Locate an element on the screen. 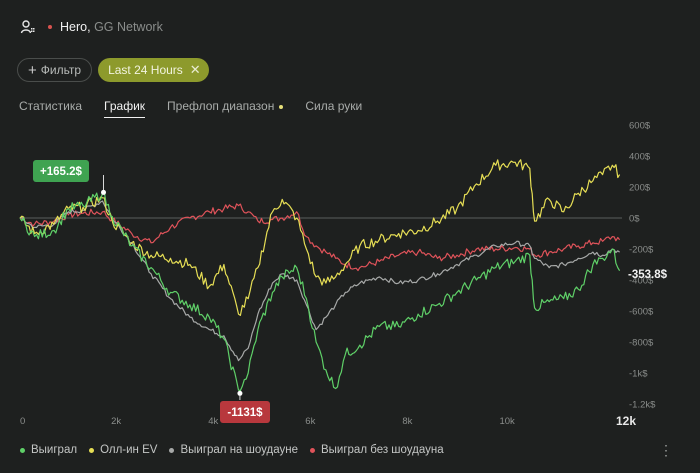  y-tick-label: -1k$ is located at coordinates (638, 374).